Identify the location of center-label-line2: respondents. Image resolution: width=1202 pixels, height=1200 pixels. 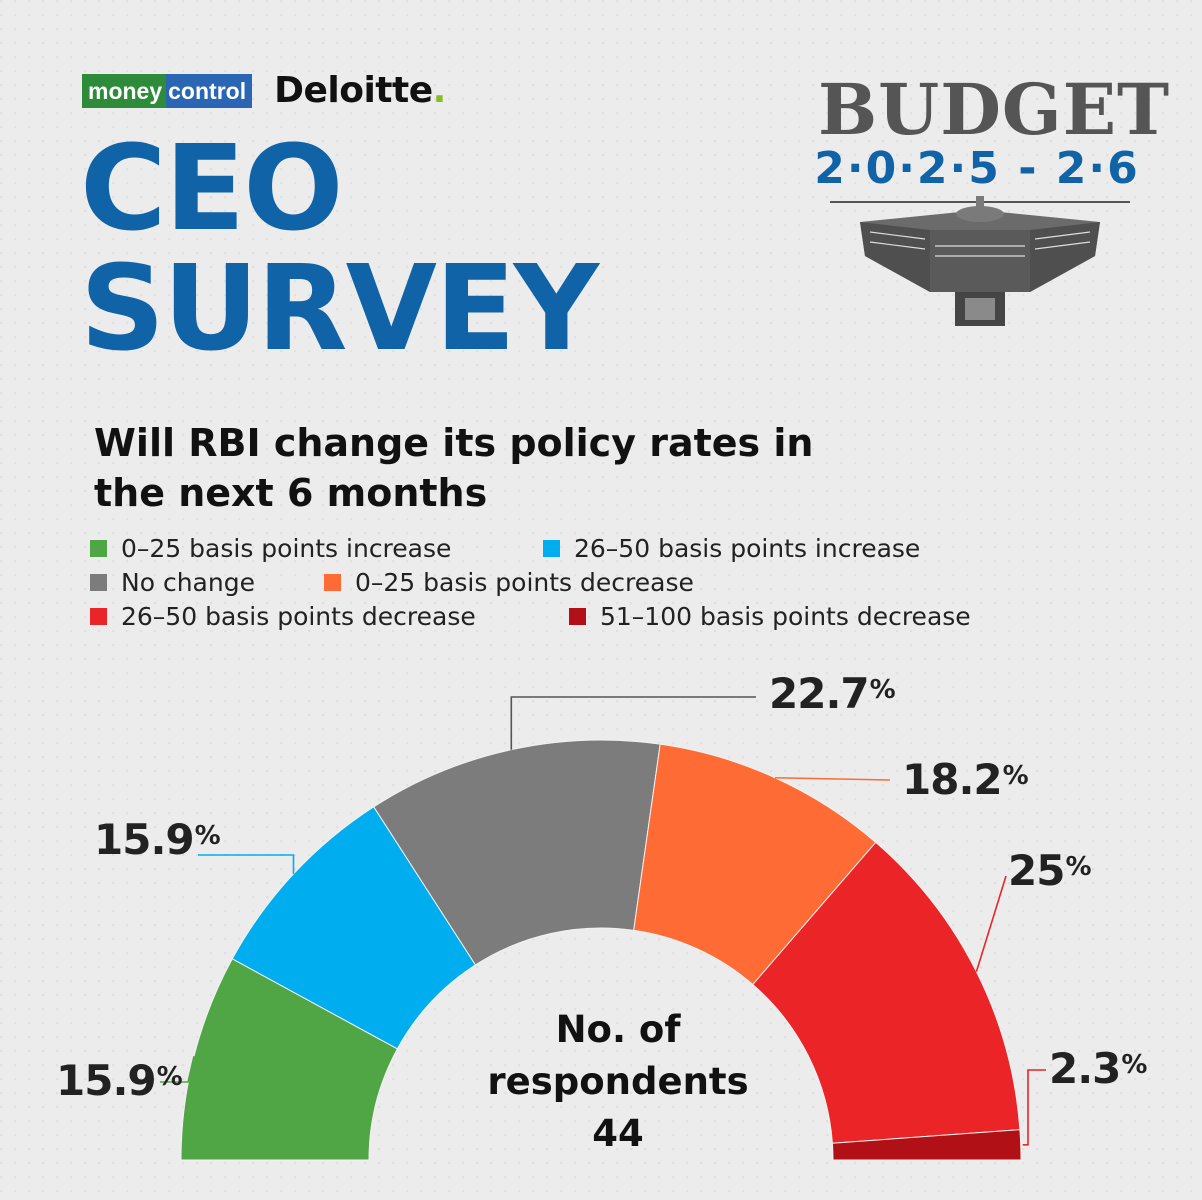
(618, 1081).